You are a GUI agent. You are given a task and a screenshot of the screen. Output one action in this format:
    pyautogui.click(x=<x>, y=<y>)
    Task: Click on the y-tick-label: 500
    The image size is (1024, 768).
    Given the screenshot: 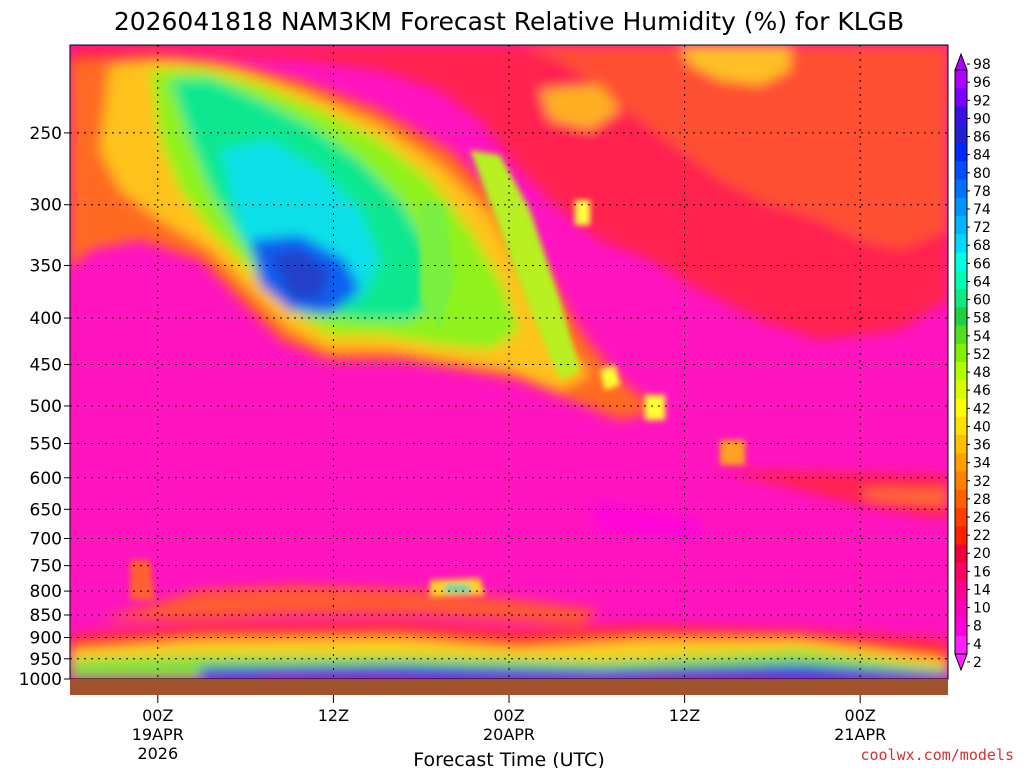 What is the action you would take?
    pyautogui.click(x=46, y=407)
    